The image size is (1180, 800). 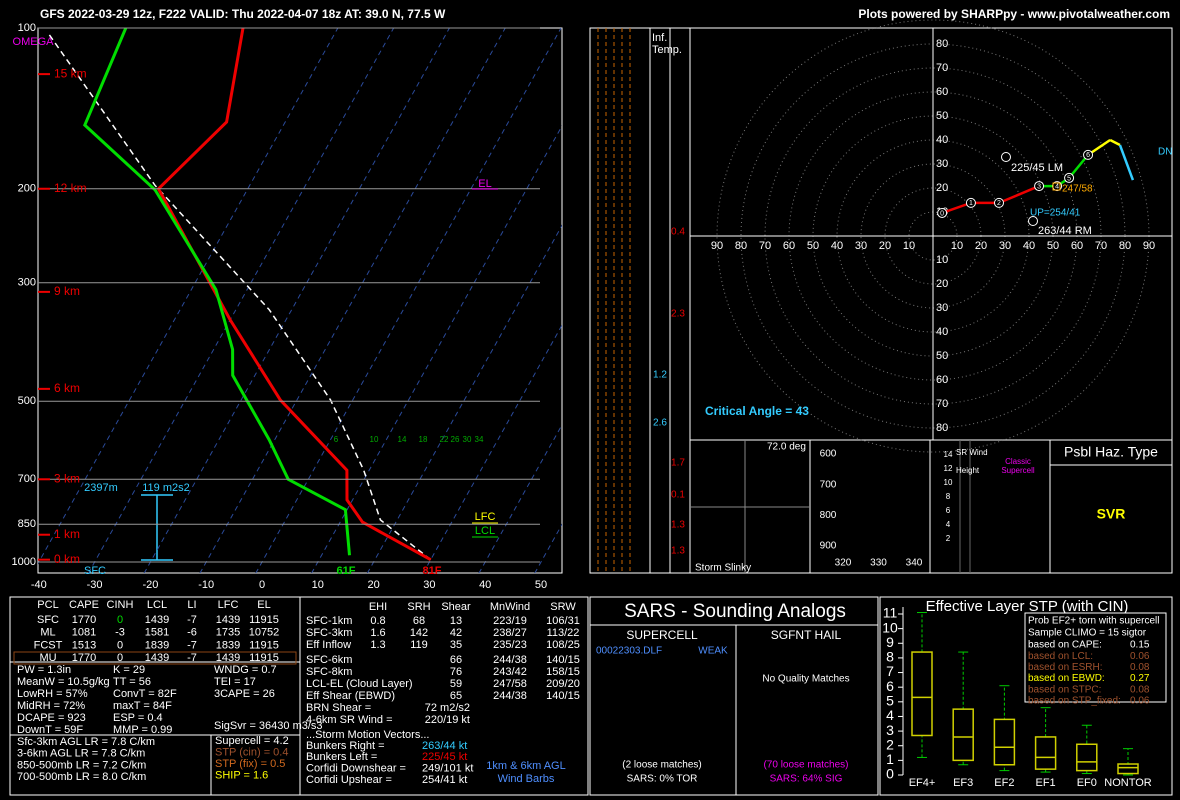 What do you see at coordinates (329, 633) in the screenshot?
I see `table-cell: SFC-3km` at bounding box center [329, 633].